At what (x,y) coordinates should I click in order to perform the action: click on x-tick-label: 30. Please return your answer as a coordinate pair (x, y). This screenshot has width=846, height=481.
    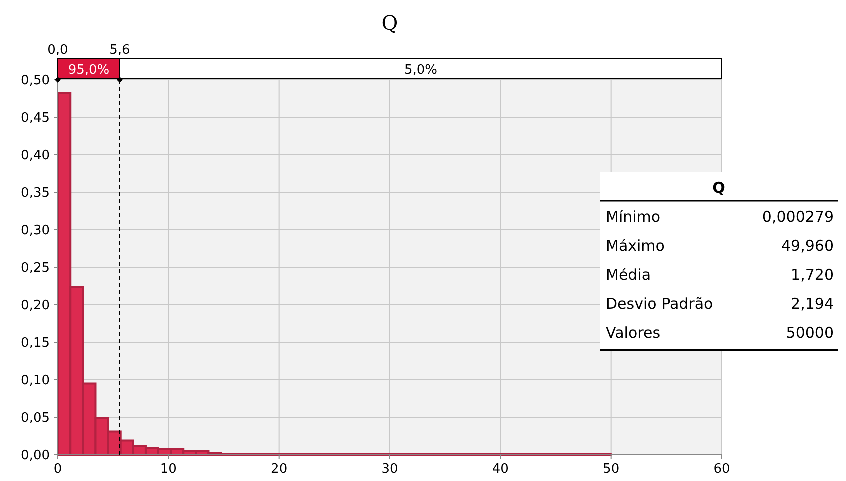
    Looking at the image, I should click on (390, 469).